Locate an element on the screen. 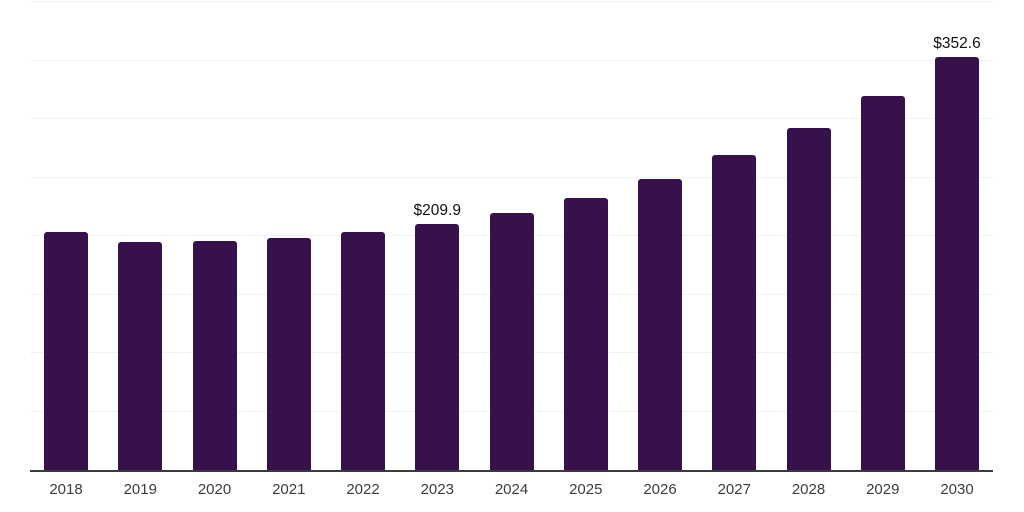  x-tick-label-2024: 2024 is located at coordinates (511, 489).